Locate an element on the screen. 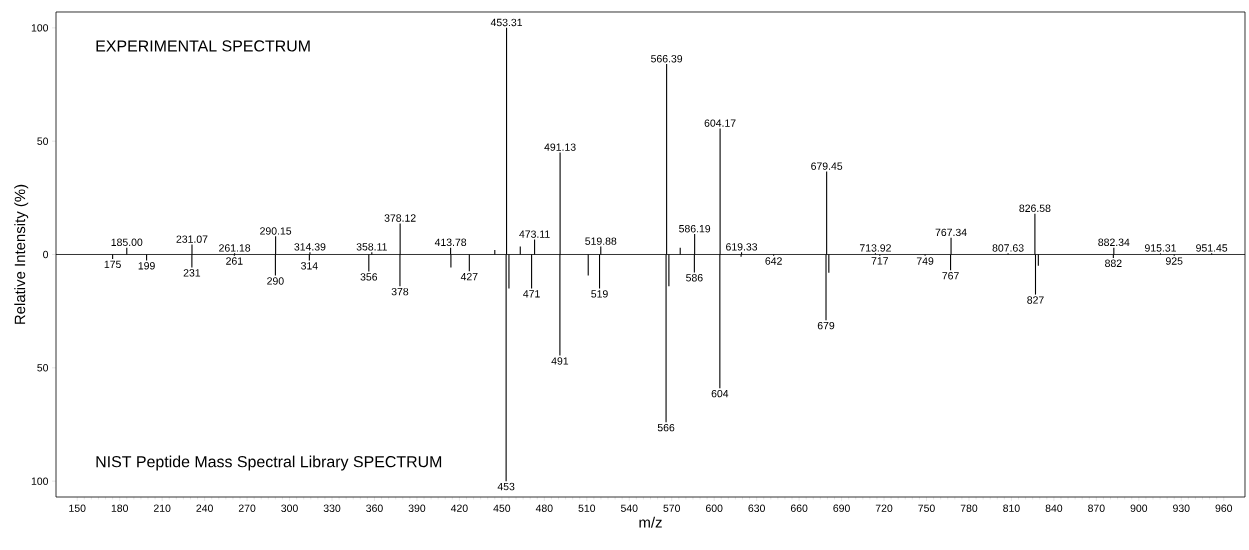 Image resolution: width=1249 pixels, height=550 pixels. x-tick-label: 840 is located at coordinates (1054, 508).